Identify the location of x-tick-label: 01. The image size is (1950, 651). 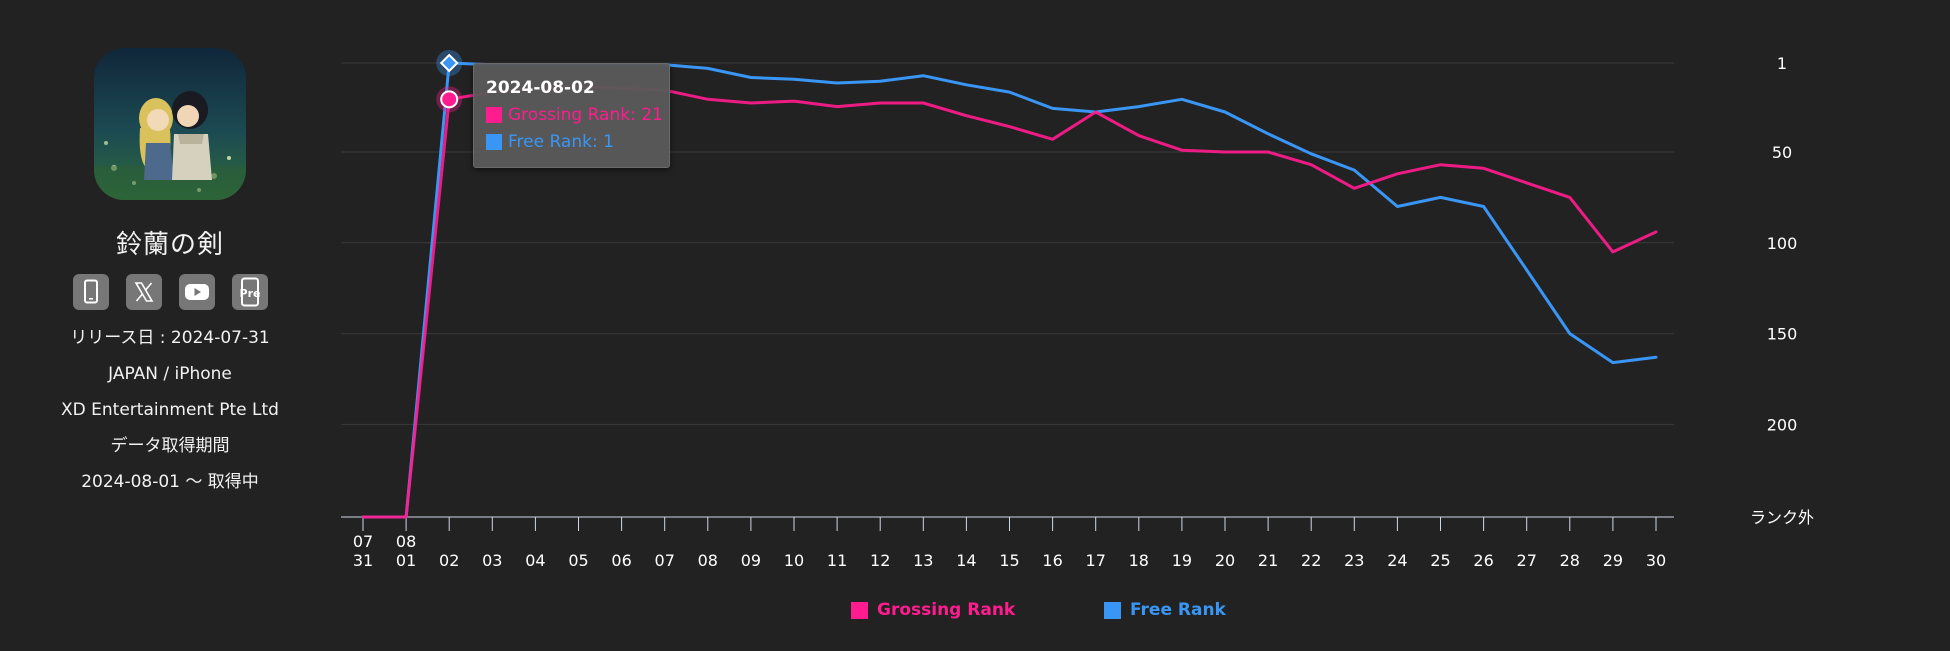
(406, 560).